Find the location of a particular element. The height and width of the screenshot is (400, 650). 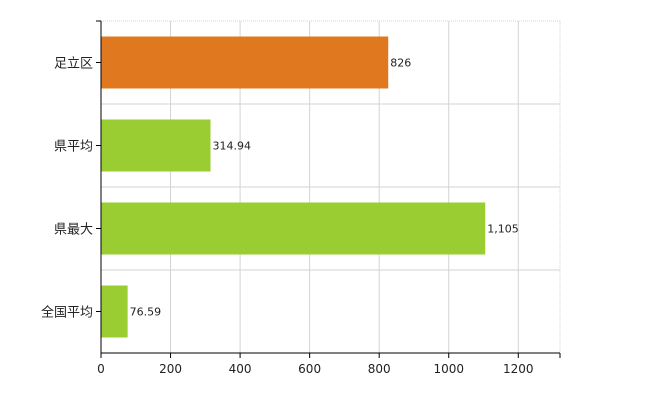

y-tick-label: 全国平均 is located at coordinates (67, 313).